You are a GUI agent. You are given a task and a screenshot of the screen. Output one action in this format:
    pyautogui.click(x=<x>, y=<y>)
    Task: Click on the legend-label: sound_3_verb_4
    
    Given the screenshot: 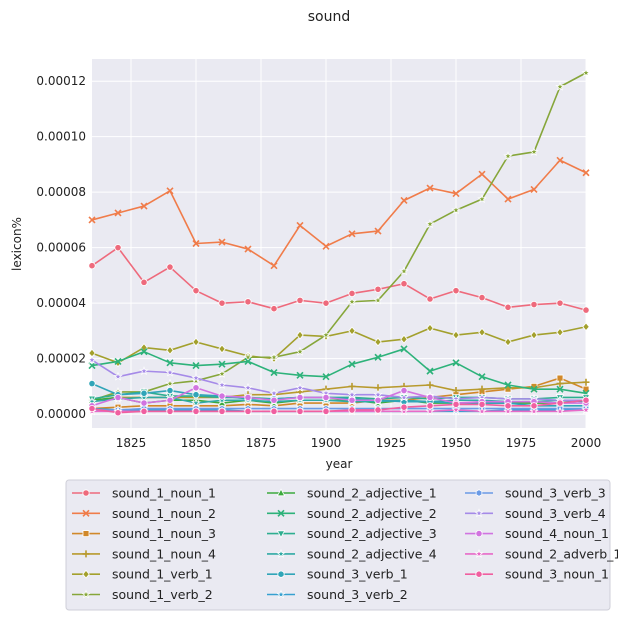 What is the action you would take?
    pyautogui.click(x=555, y=513)
    